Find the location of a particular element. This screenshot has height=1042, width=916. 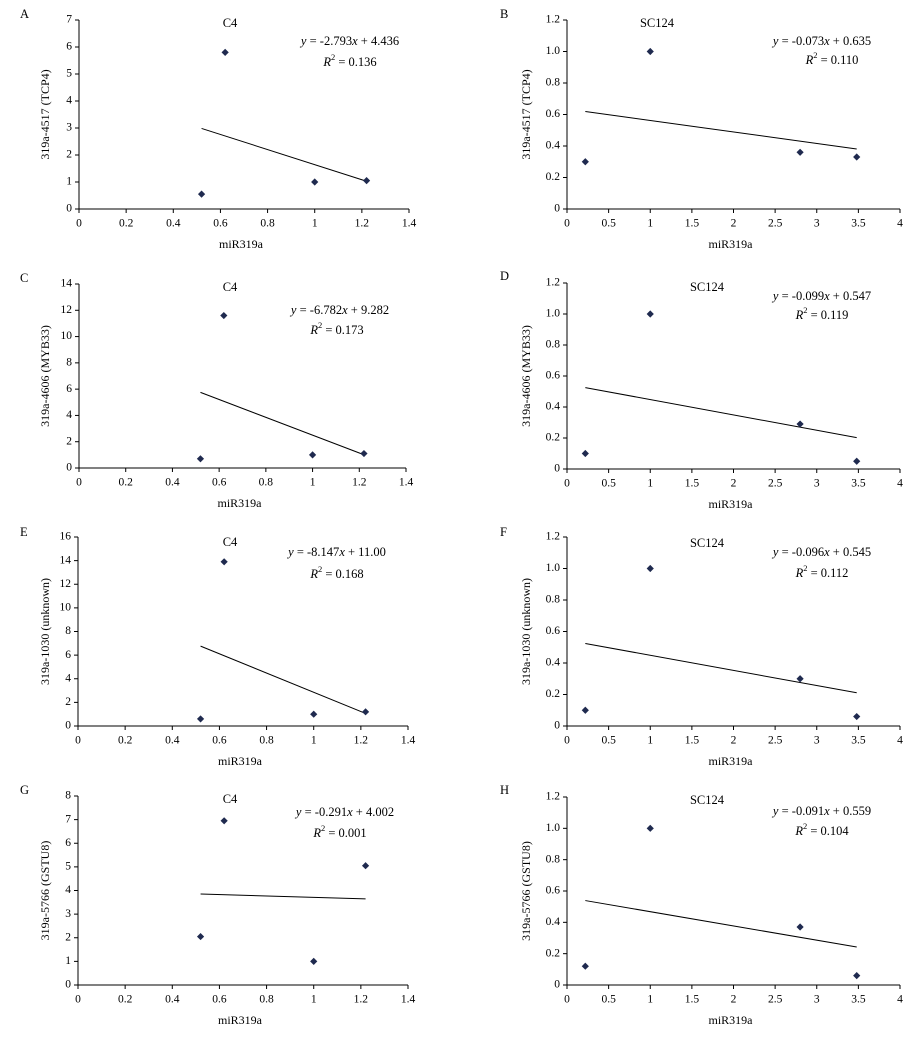

regression-equation: y = -0.073x + 0.635 is located at coordinates (821, 41).